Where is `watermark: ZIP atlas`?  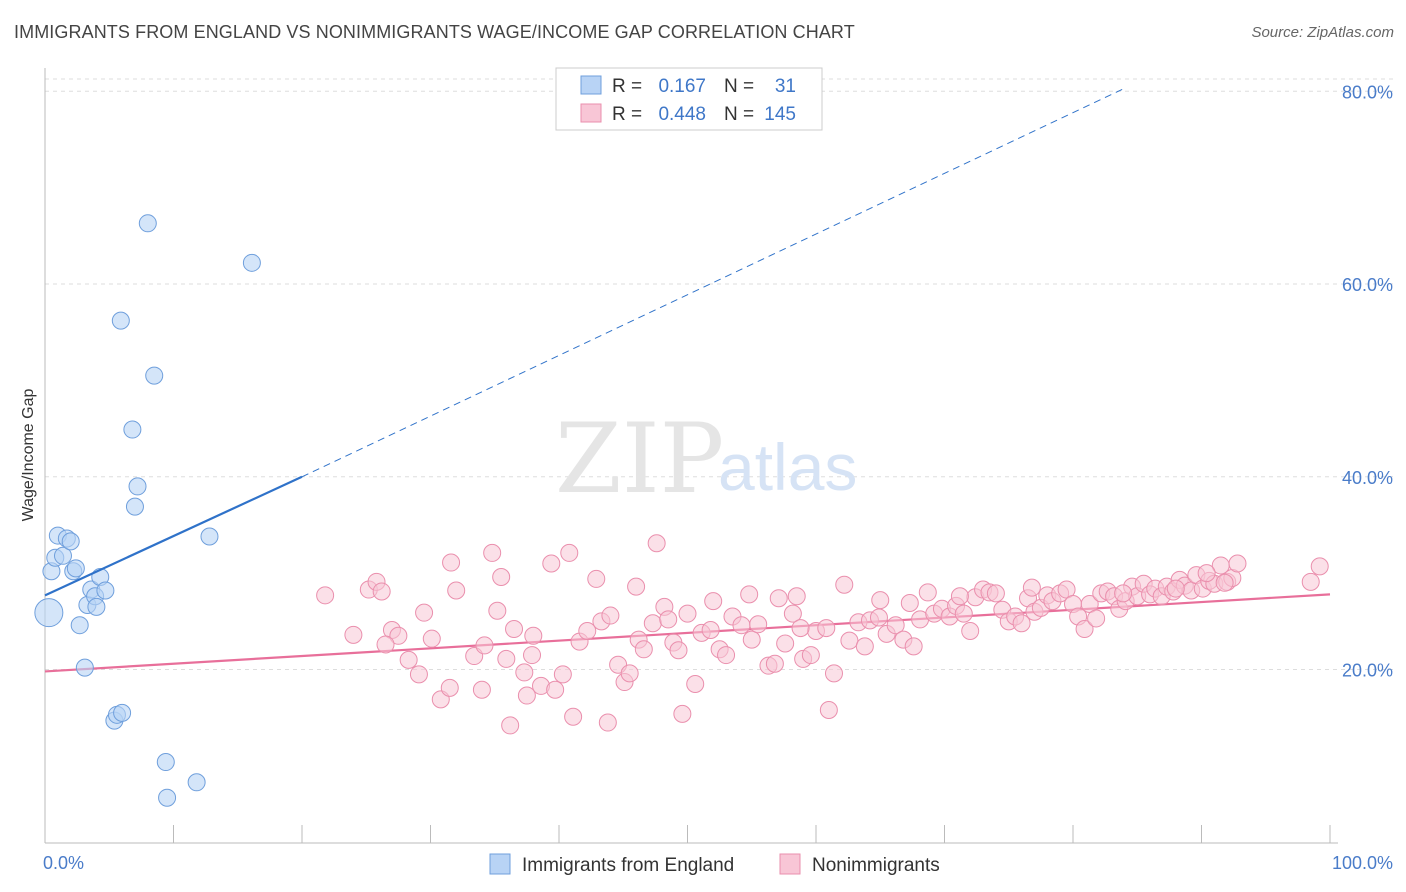 watermark: ZIP atlas is located at coordinates (706, 459).